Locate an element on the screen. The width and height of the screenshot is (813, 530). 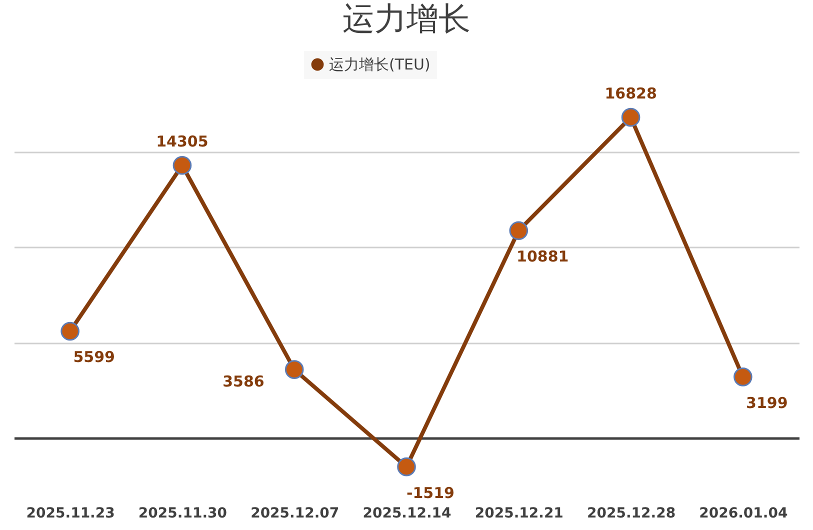
data-label: 5599 is located at coordinates (94, 357).